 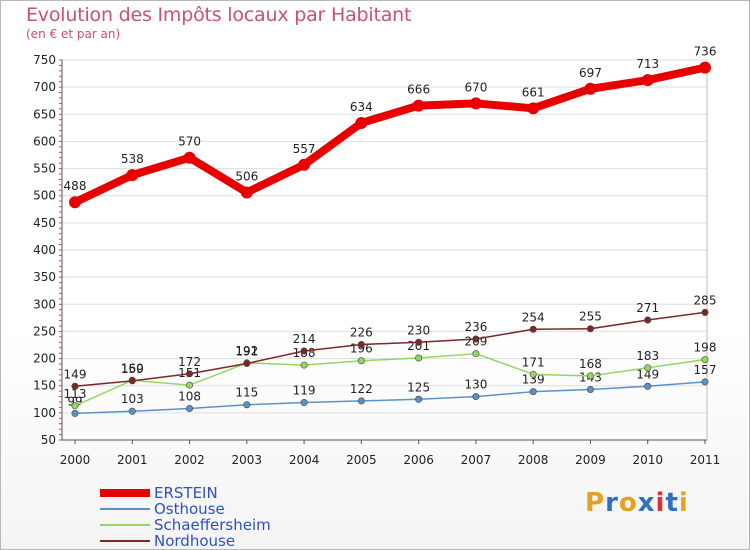 I want to click on x-tick-label: 2010, so click(x=647, y=460).